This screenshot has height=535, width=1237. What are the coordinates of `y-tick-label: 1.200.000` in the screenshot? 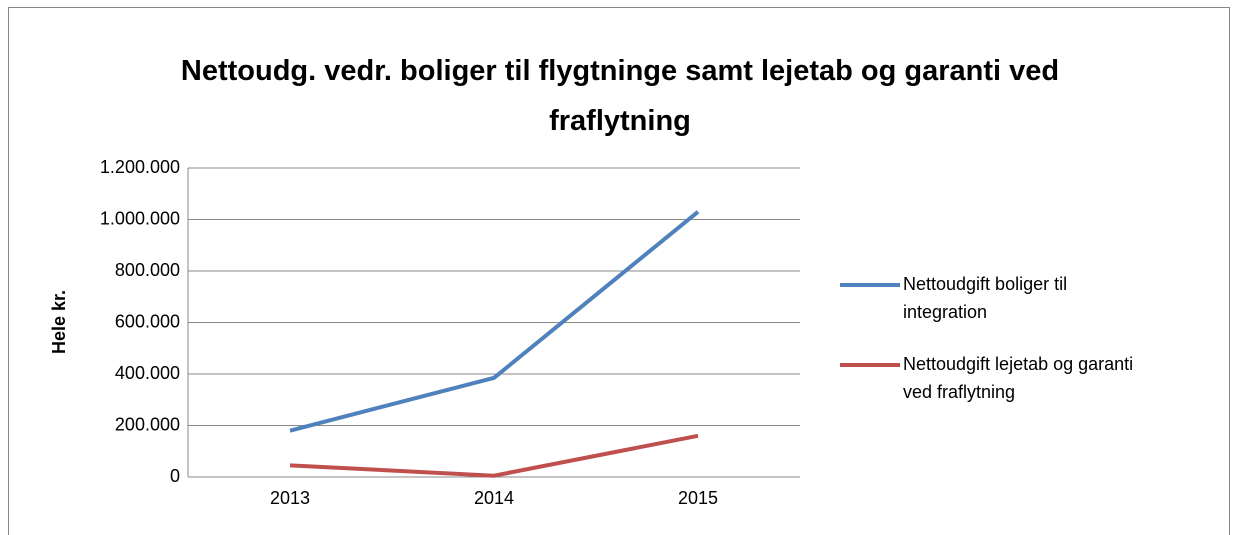 It's located at (140, 167).